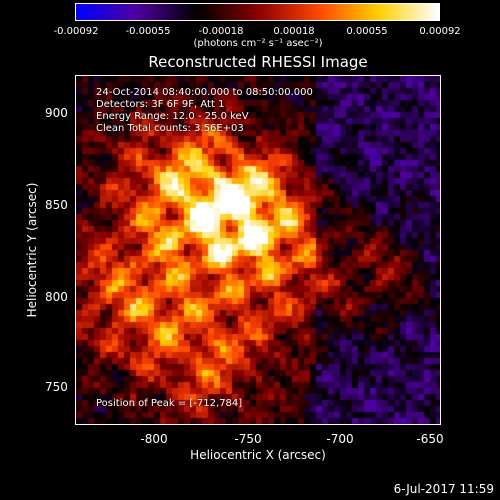 The width and height of the screenshot is (500, 500). Describe the element at coordinates (440, 31) in the screenshot. I see `colorbar-tick: 0.00092` at that location.